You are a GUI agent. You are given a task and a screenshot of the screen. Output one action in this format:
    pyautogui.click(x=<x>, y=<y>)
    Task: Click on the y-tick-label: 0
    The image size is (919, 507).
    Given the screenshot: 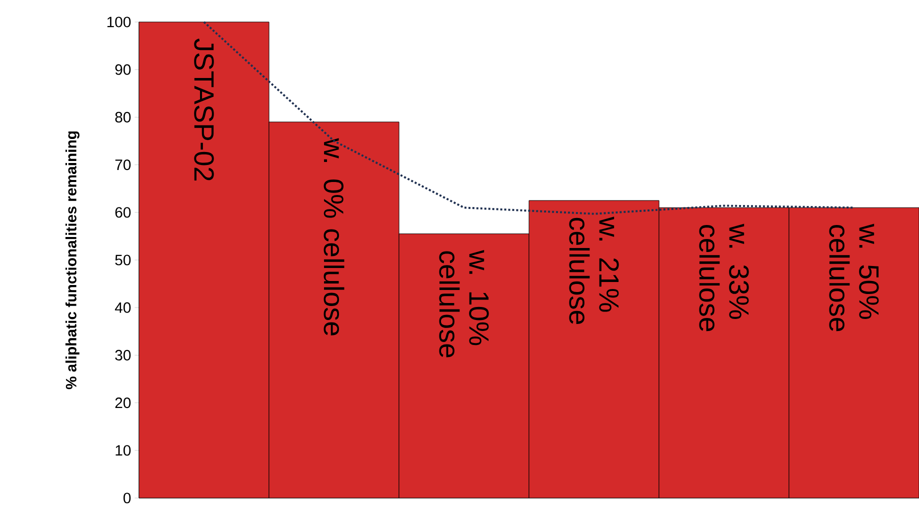 What is the action you would take?
    pyautogui.click(x=127, y=498)
    